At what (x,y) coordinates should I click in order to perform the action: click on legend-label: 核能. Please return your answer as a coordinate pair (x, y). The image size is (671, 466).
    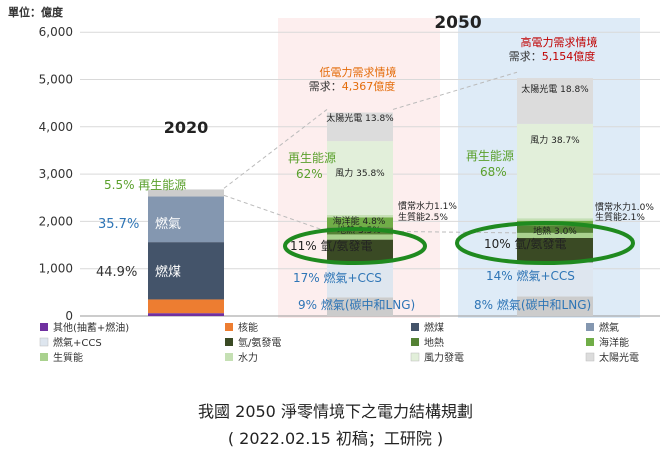
    Looking at the image, I should click on (248, 327).